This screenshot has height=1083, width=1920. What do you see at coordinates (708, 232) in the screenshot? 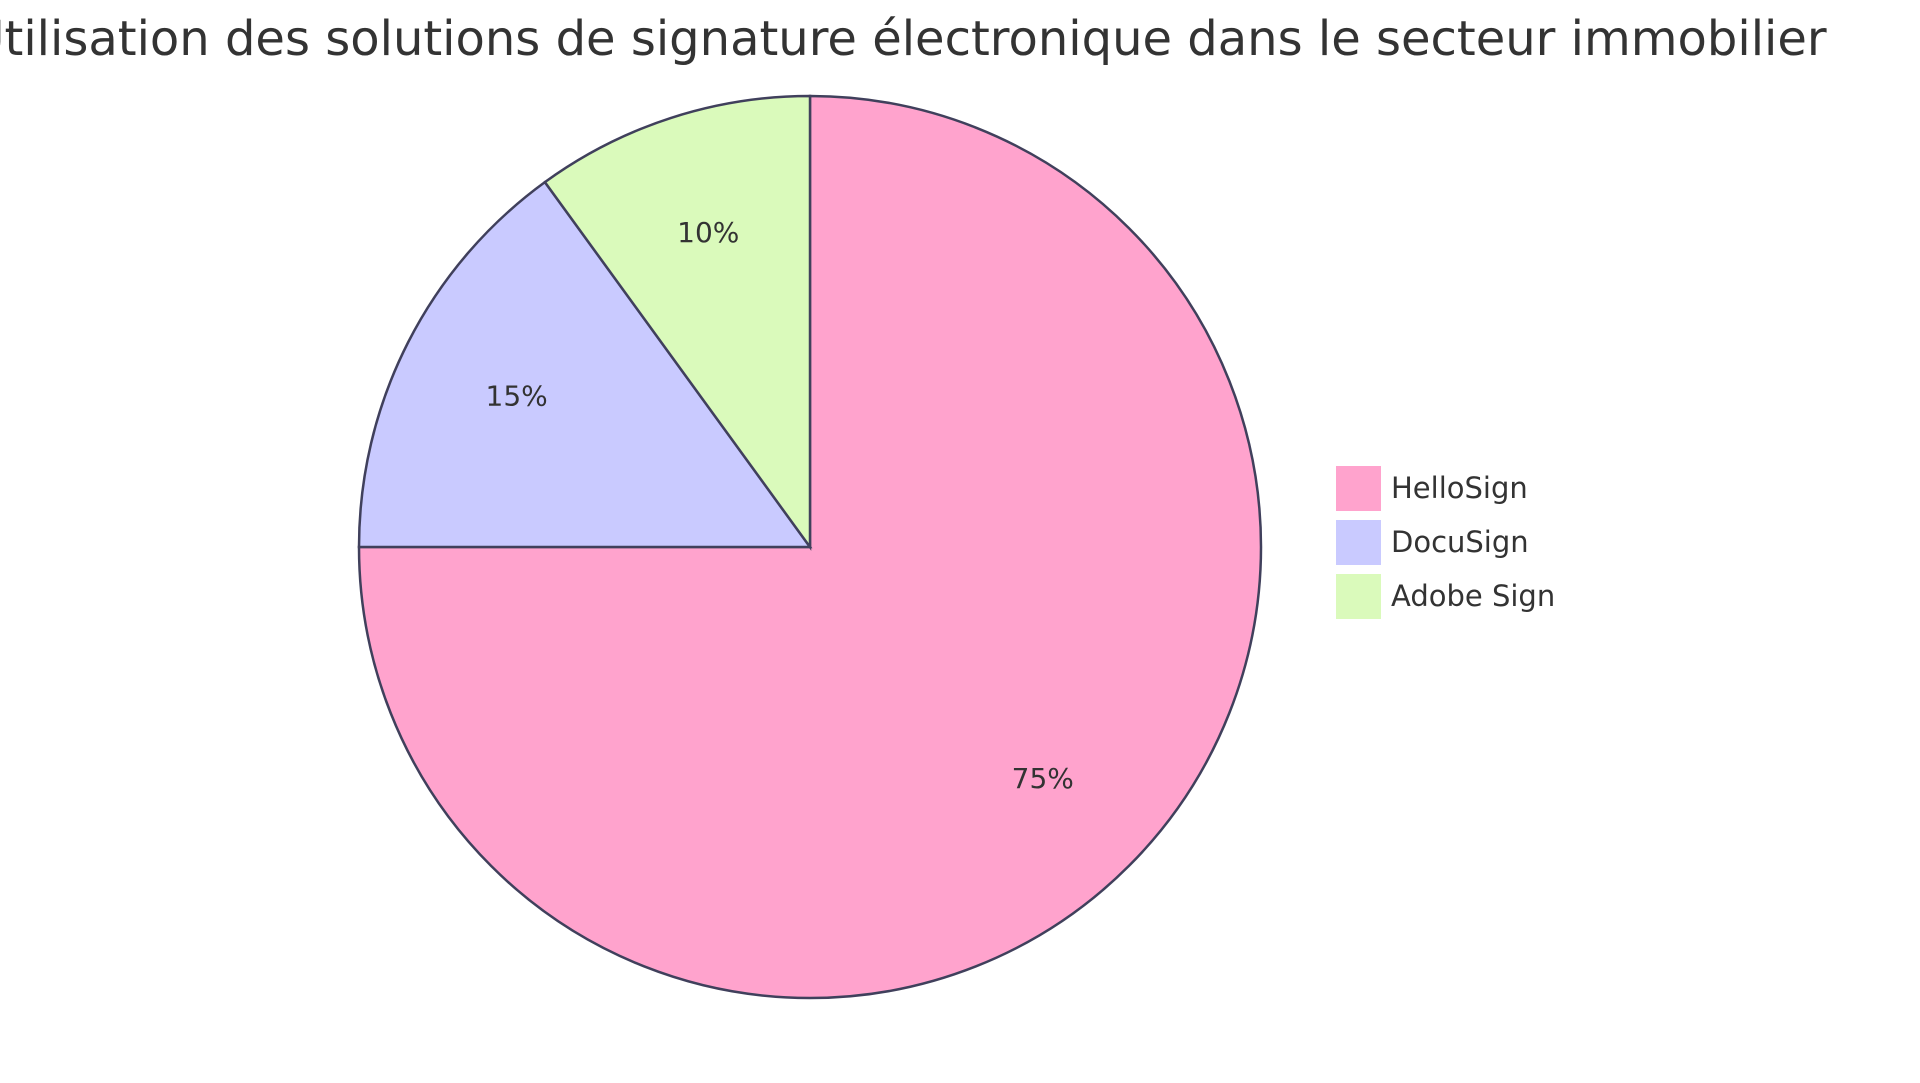
I see `slice-label: 10%` at bounding box center [708, 232].